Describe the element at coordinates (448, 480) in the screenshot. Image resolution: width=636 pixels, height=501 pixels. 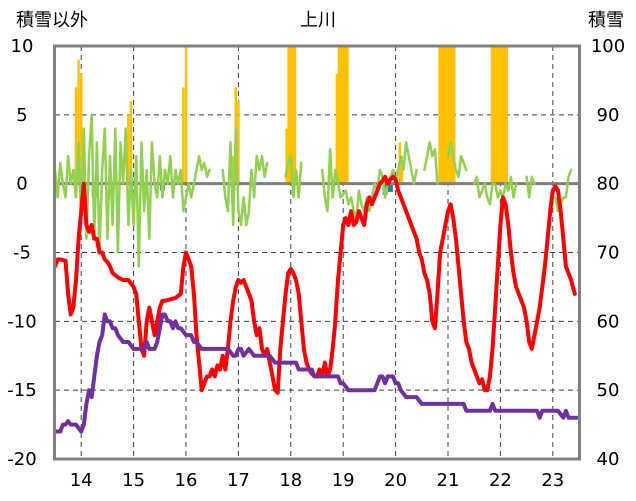
I see `x-tick-label: 21` at that location.